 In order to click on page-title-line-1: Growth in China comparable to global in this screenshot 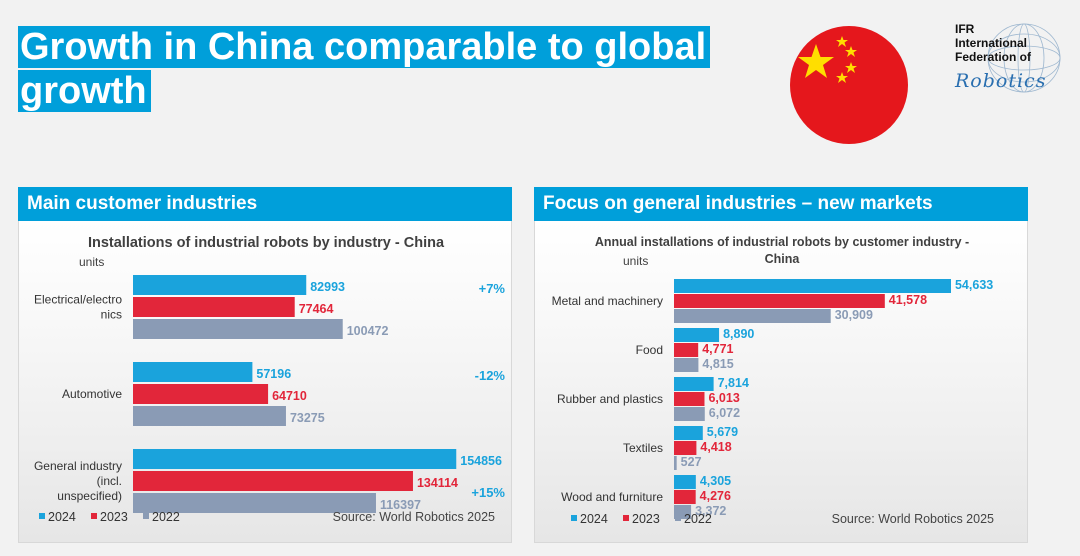, I will do `click(364, 47)`.